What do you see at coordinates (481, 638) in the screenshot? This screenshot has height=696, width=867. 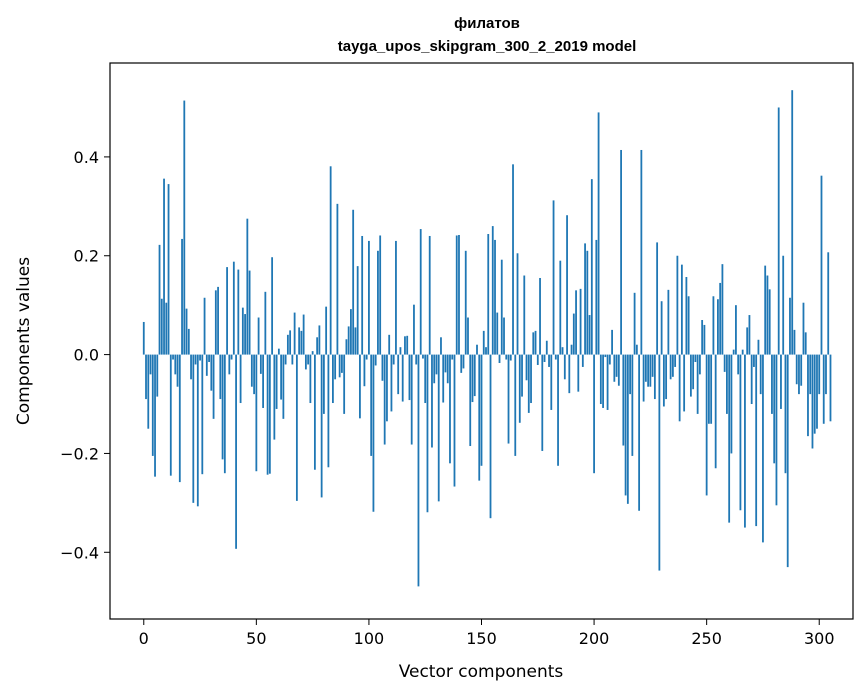 I see `x-tick-label: 150` at bounding box center [481, 638].